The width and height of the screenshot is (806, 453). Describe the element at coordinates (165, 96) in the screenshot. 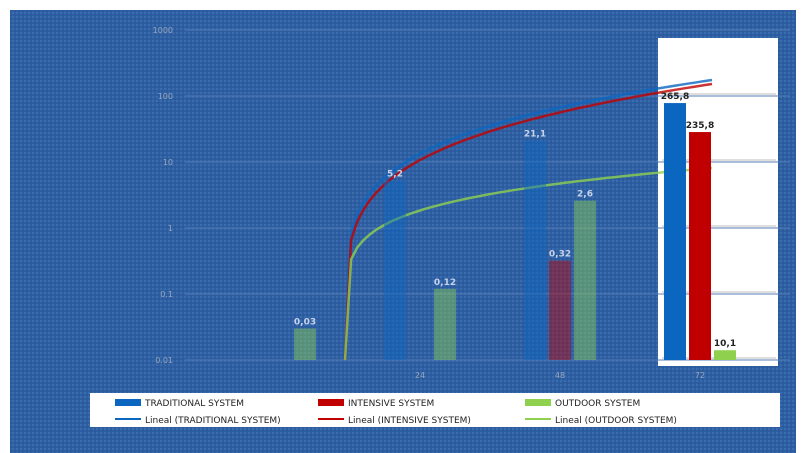

I see `y-tick-label: 100` at that location.